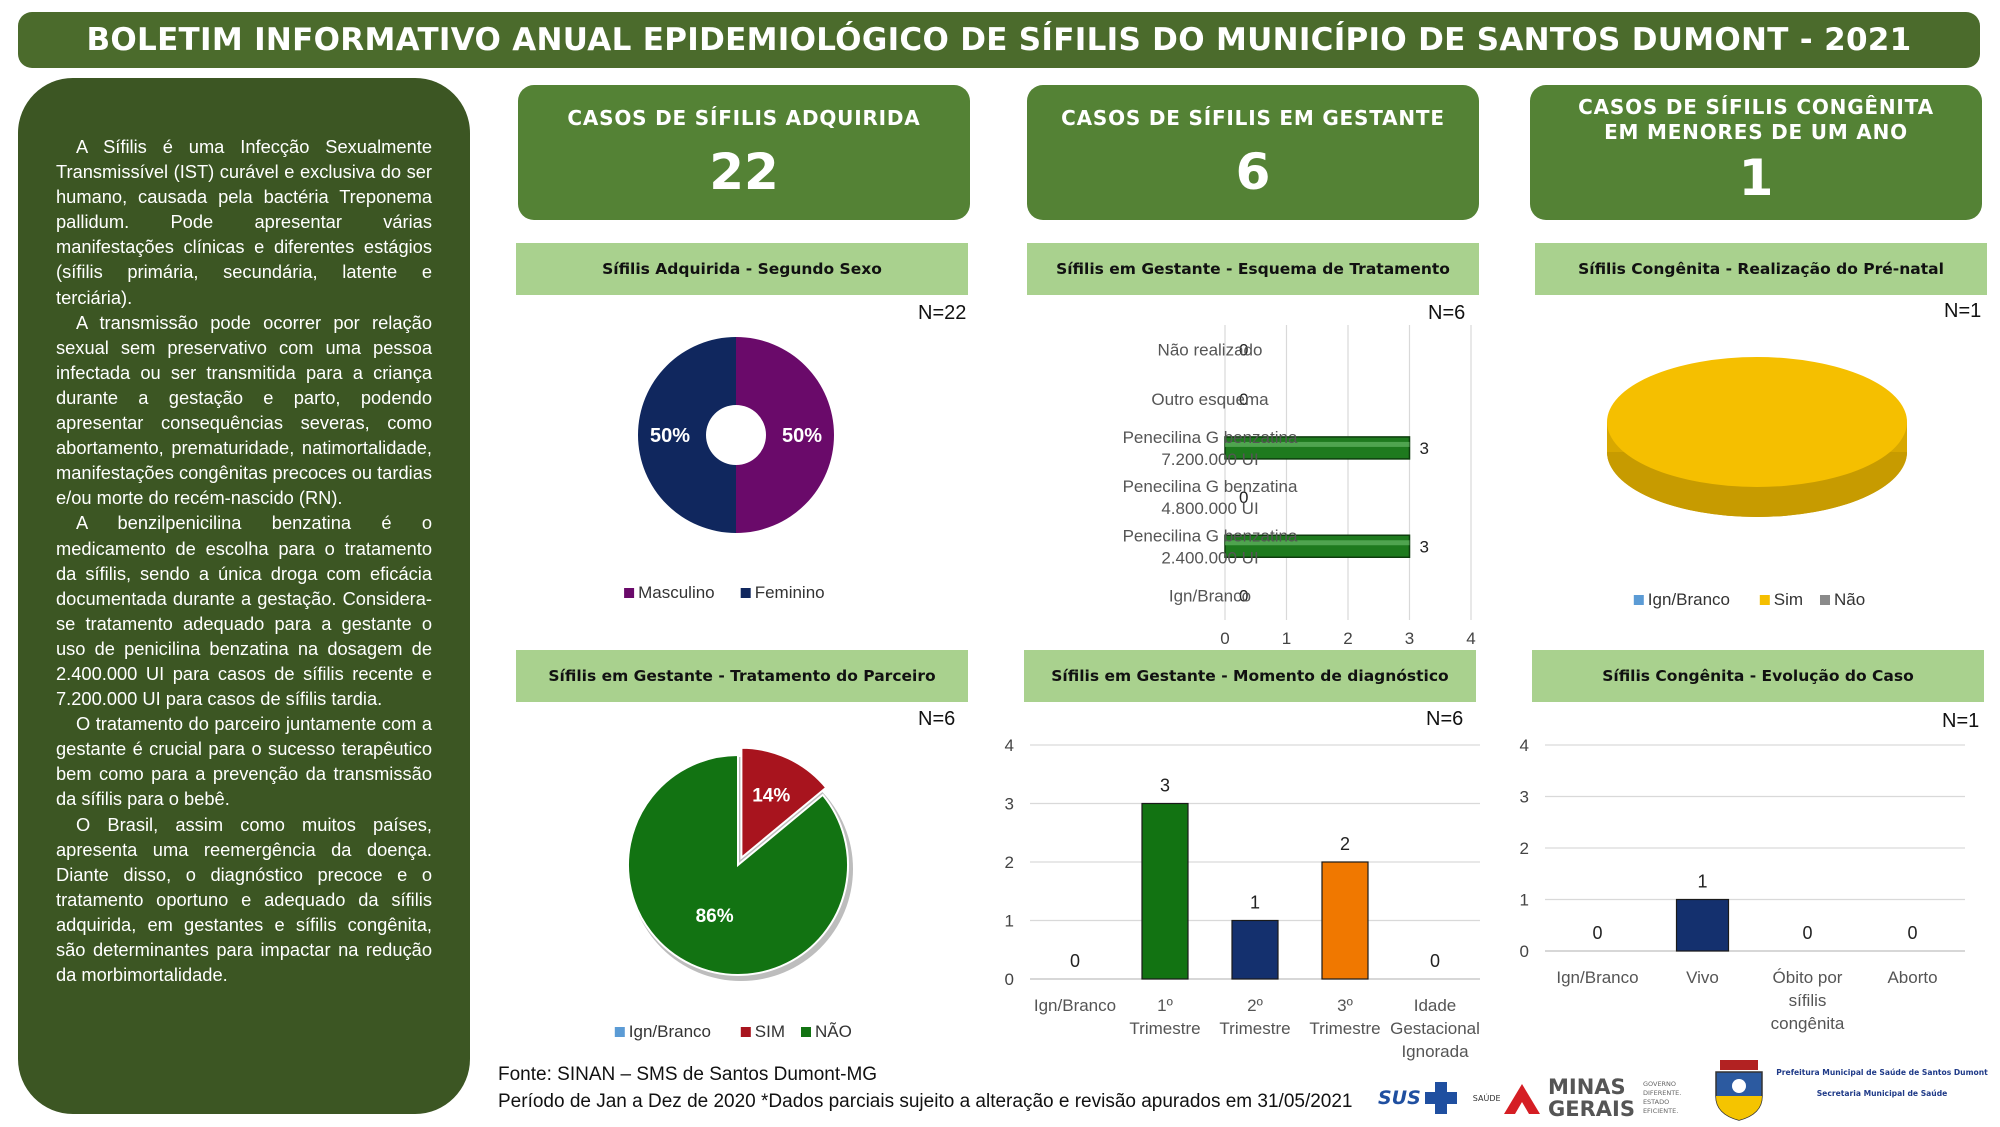 The height and width of the screenshot is (1127, 2000). What do you see at coordinates (790, 592) in the screenshot?
I see `legend-label-feminino: Feminino` at bounding box center [790, 592].